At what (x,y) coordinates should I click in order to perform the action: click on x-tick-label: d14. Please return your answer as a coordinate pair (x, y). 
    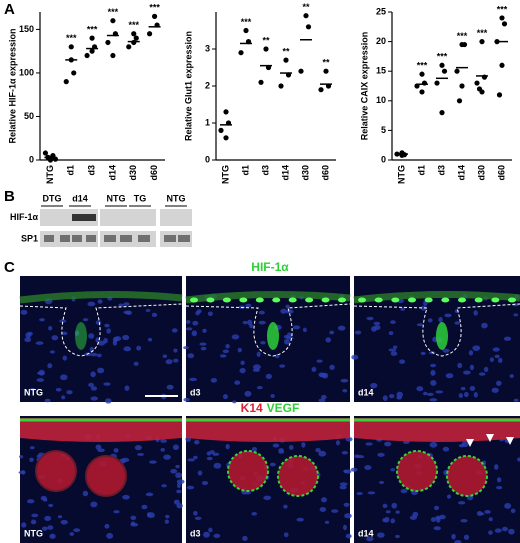
    Looking at the image, I should click on (112, 173).